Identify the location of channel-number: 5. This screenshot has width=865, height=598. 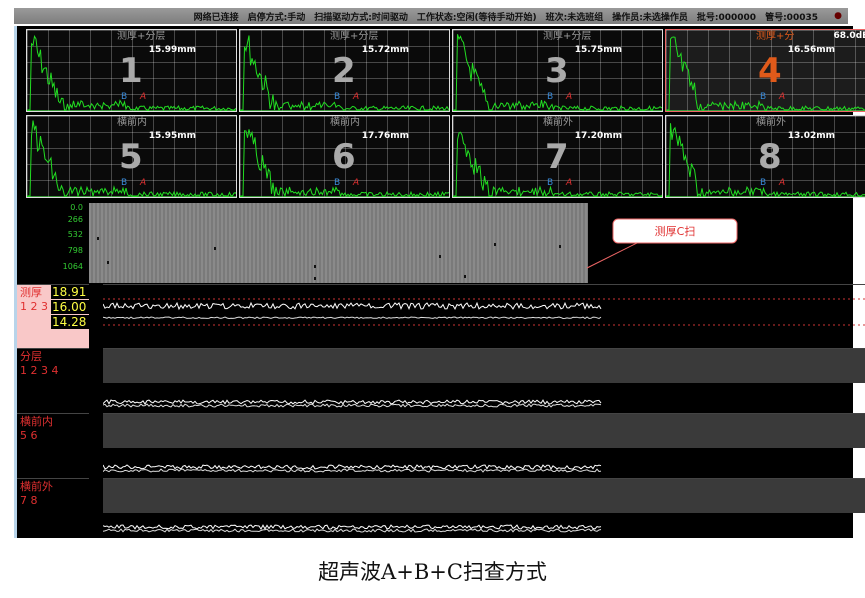
(131, 157).